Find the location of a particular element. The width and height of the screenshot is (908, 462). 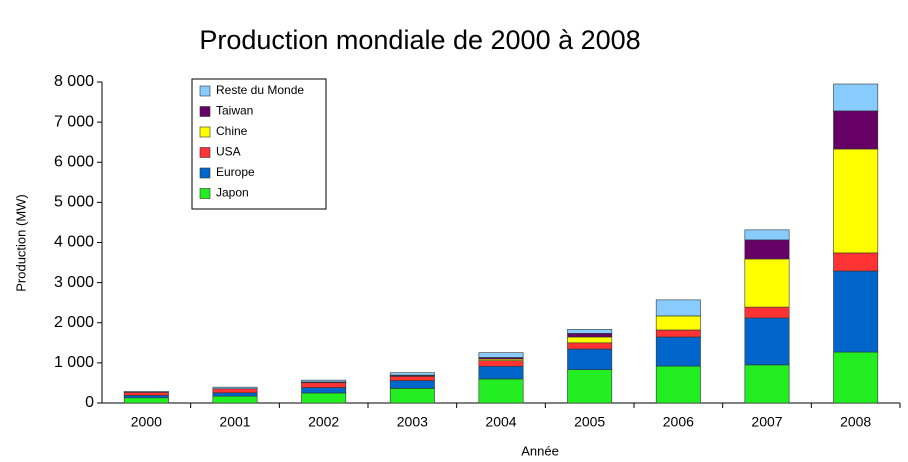

x-tick-label: 2000 is located at coordinates (146, 422).